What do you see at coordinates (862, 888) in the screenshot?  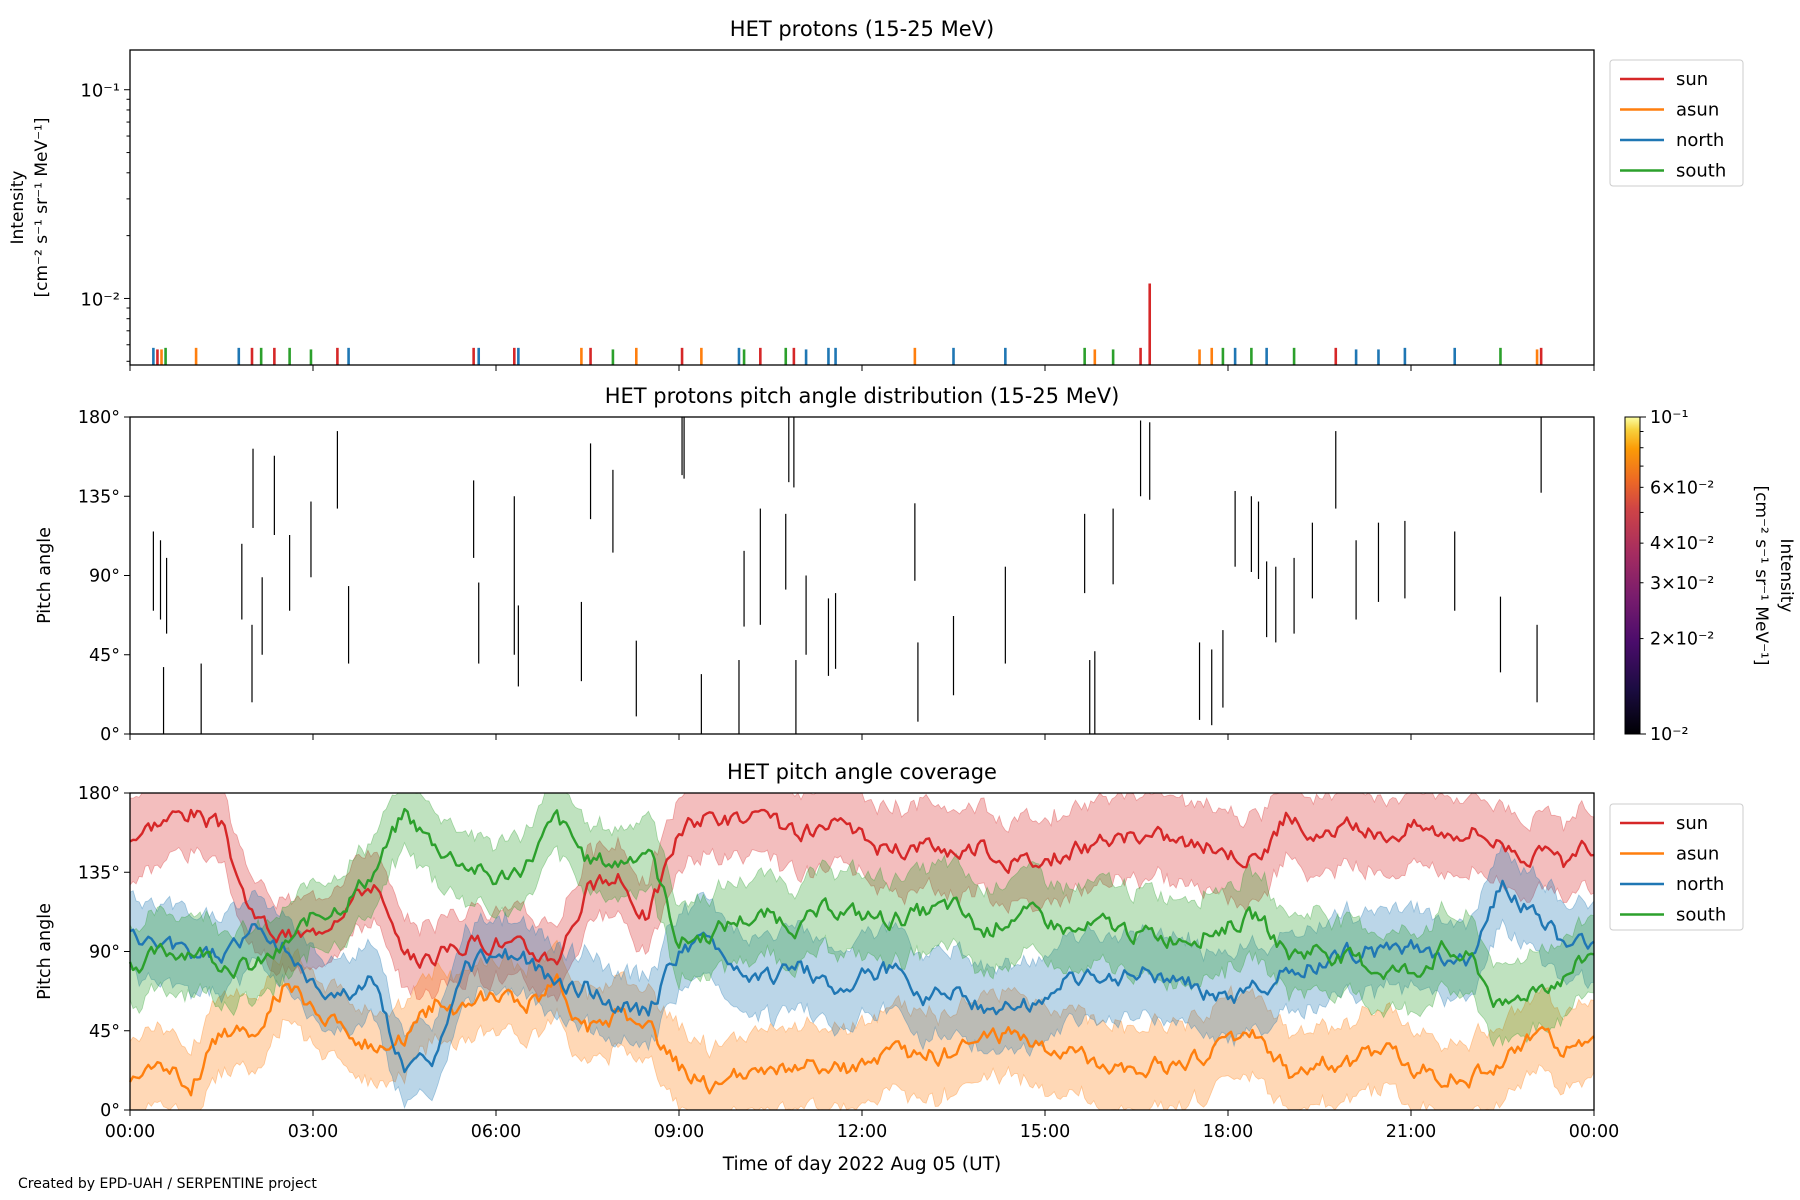 I see `coverage-line-sun` at bounding box center [862, 888].